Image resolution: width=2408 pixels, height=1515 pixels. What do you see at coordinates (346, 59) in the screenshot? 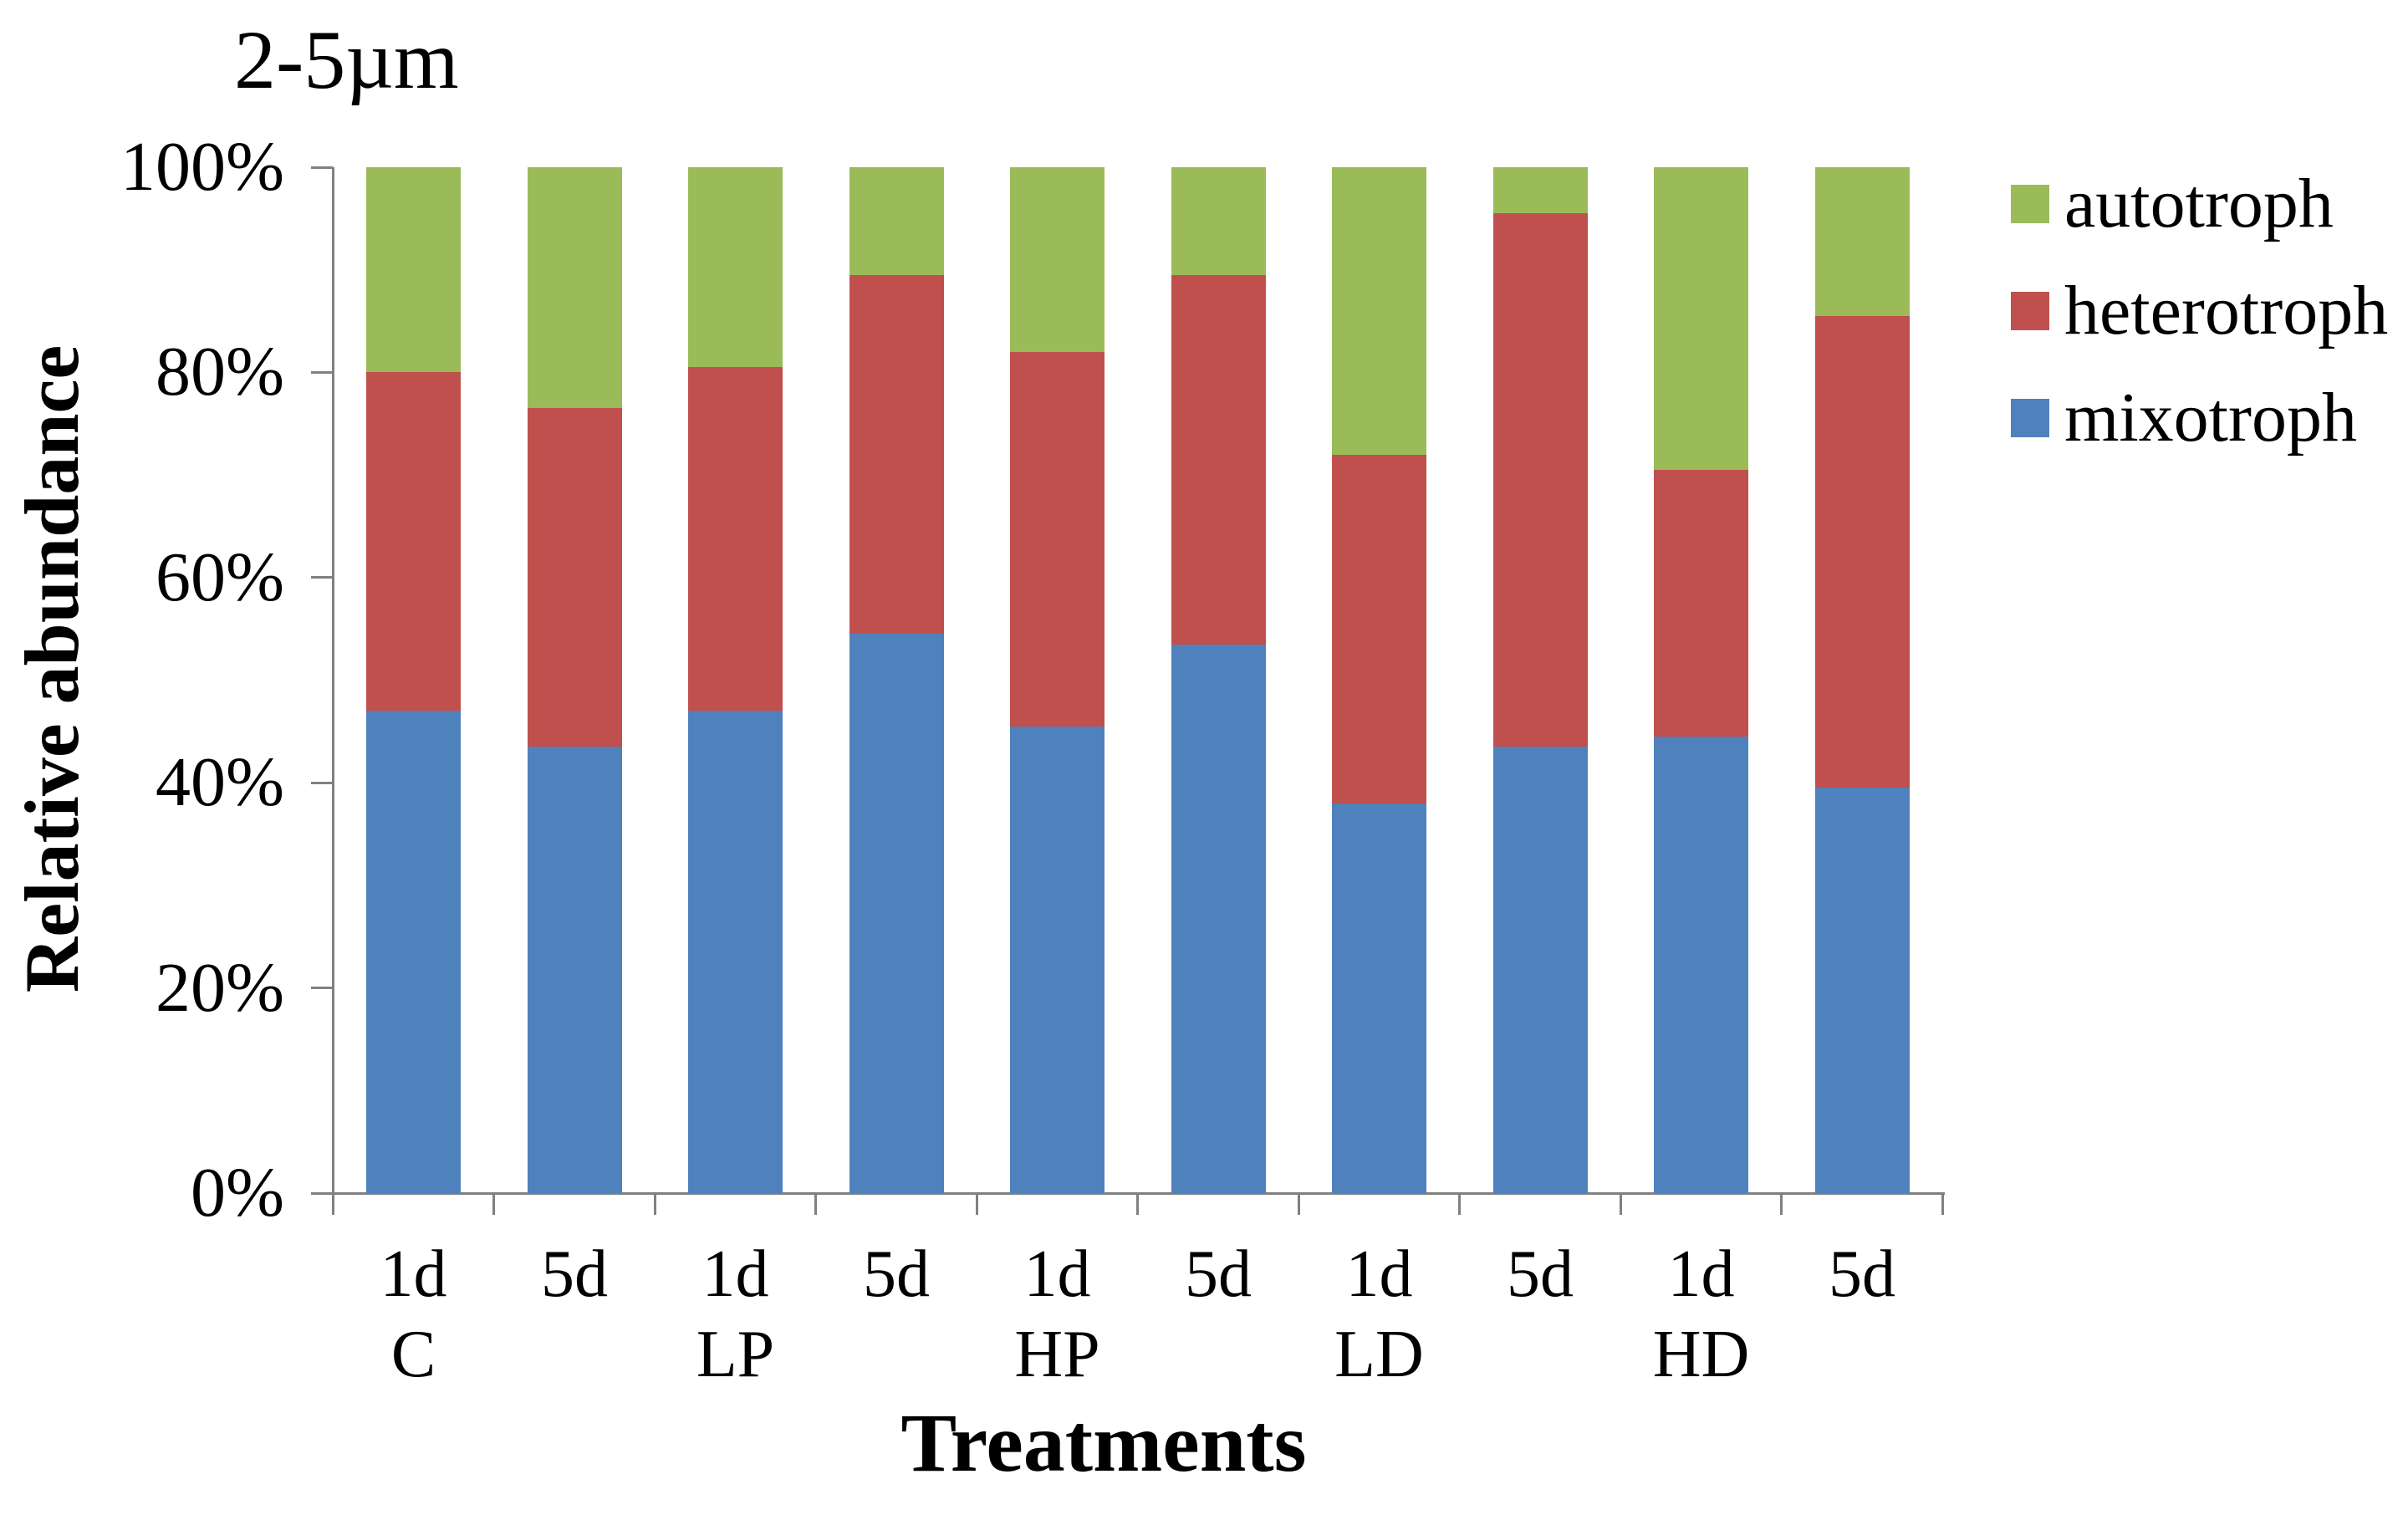
I see `chart-title: 2-5µm` at bounding box center [346, 59].